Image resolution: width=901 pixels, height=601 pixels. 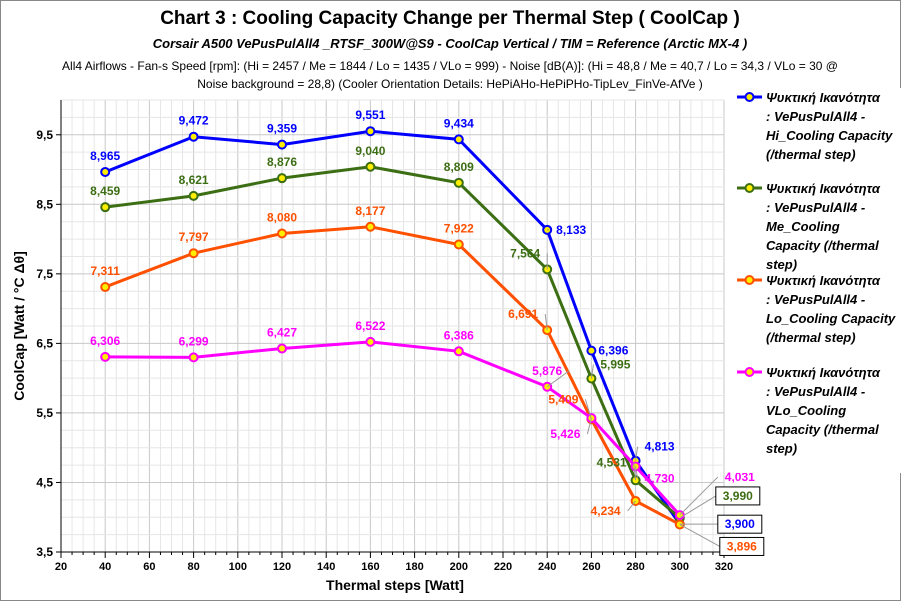 What do you see at coordinates (738, 496) in the screenshot?
I see `data-label-me: 3,990` at bounding box center [738, 496].